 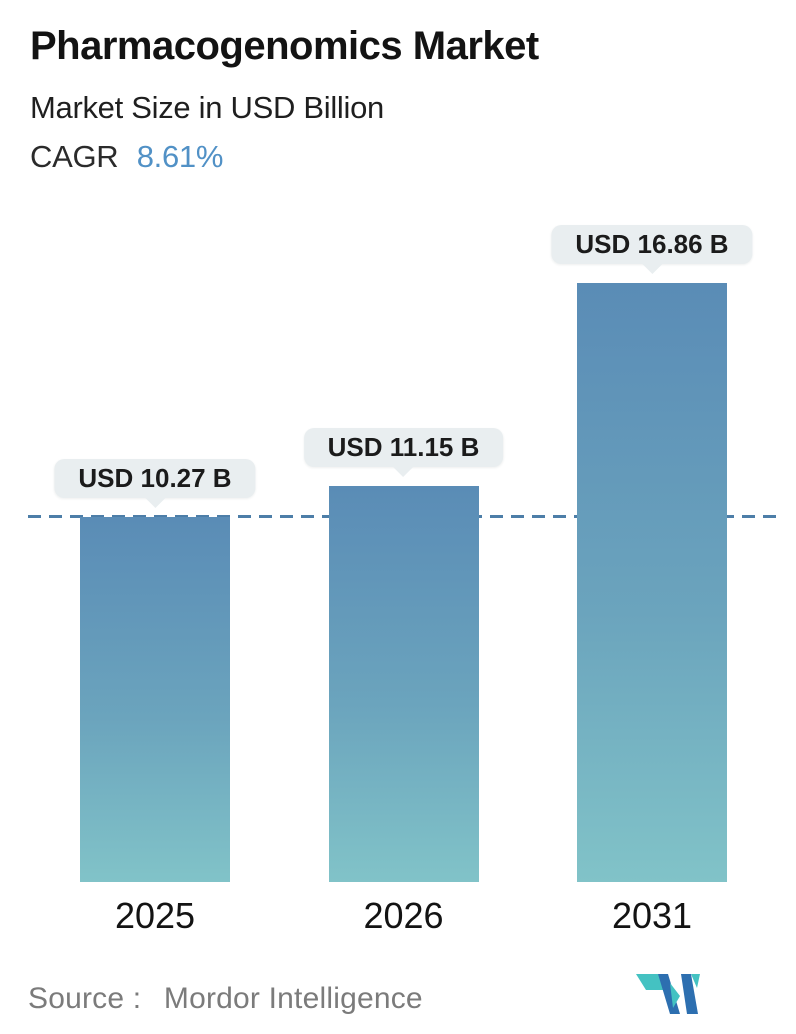 I want to click on bar-2025, so click(x=155, y=699).